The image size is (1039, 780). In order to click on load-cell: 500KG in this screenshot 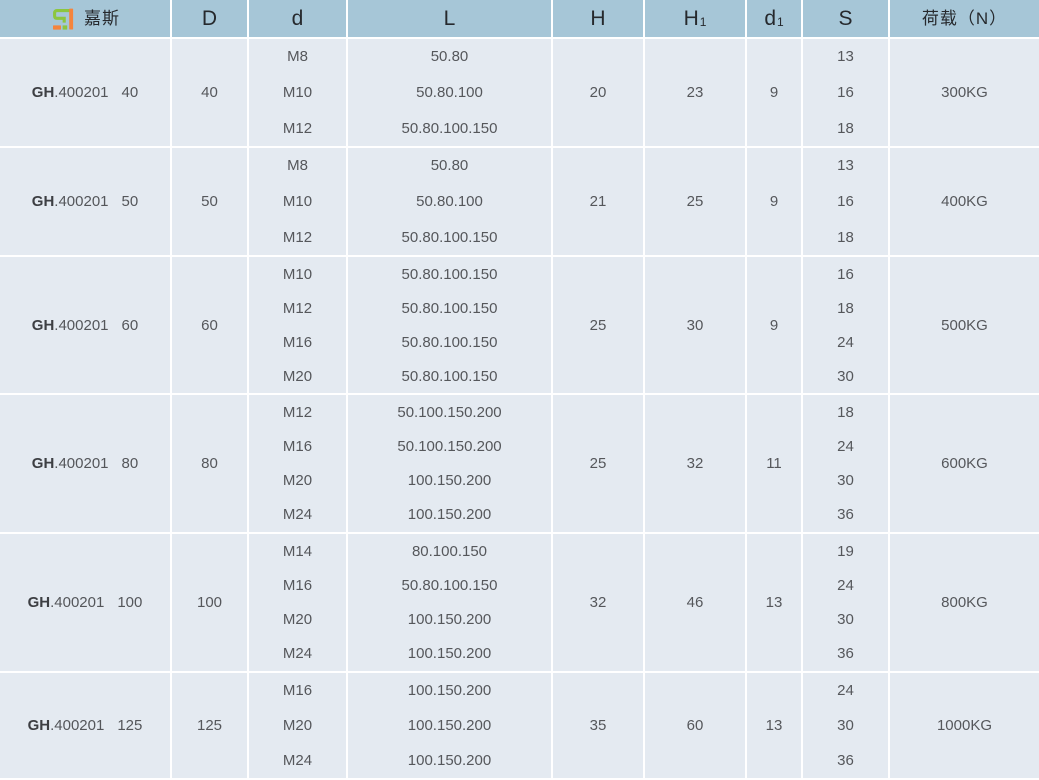, I will do `click(964, 325)`.